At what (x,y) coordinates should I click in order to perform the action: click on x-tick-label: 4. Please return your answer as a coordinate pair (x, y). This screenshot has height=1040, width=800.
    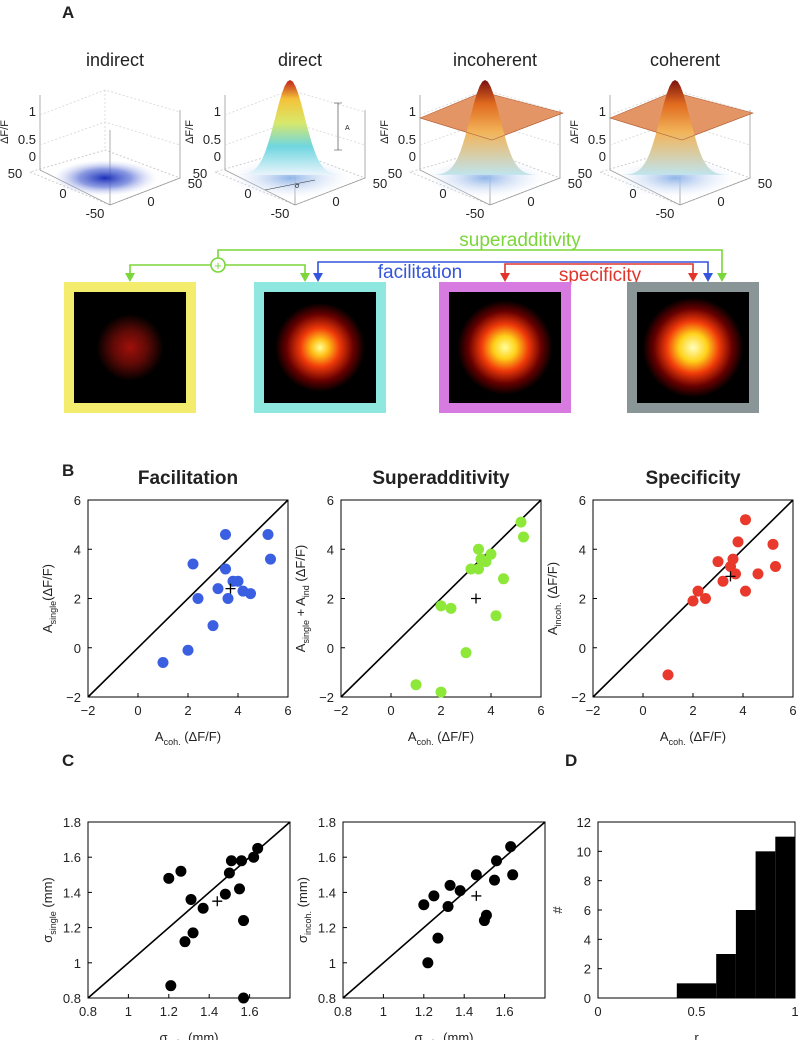
    Looking at the image, I should click on (490, 710).